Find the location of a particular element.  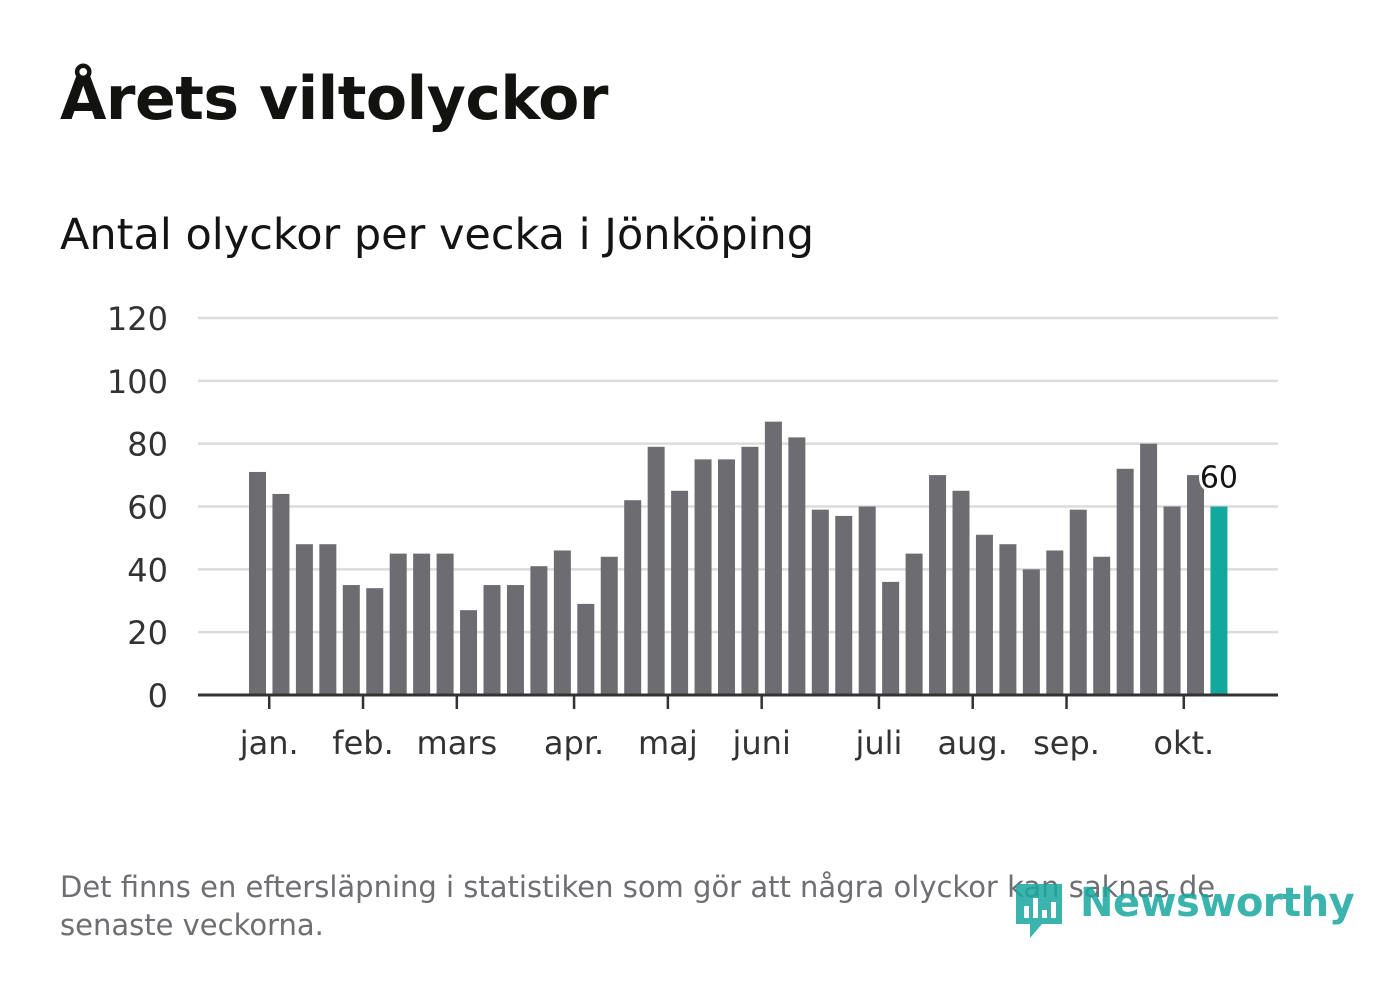

x-tick-label: jan. is located at coordinates (269, 743).